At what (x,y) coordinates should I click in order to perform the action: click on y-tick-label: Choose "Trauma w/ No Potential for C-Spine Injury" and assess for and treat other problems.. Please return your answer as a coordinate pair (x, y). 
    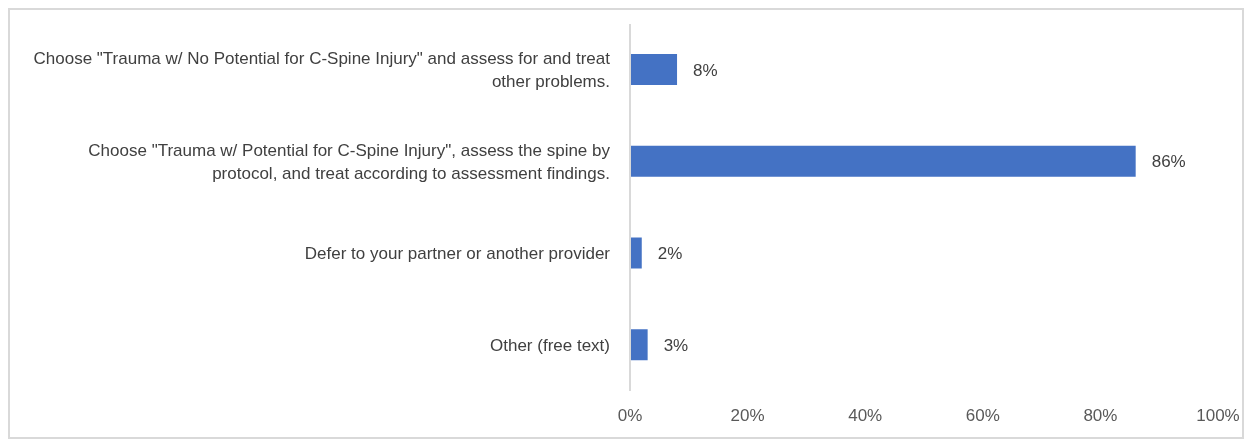
    Looking at the image, I should click on (322, 70).